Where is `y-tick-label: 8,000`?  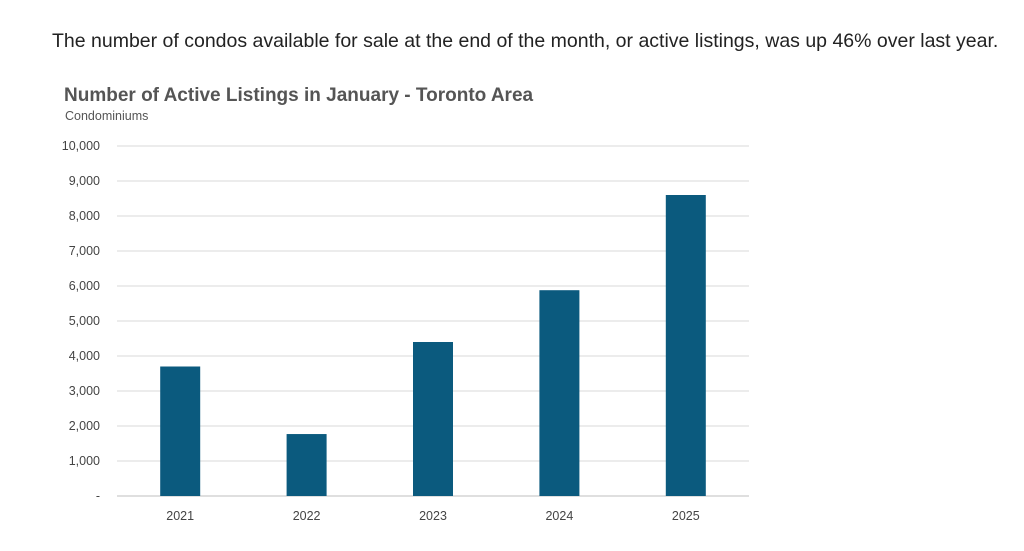 y-tick-label: 8,000 is located at coordinates (84, 216).